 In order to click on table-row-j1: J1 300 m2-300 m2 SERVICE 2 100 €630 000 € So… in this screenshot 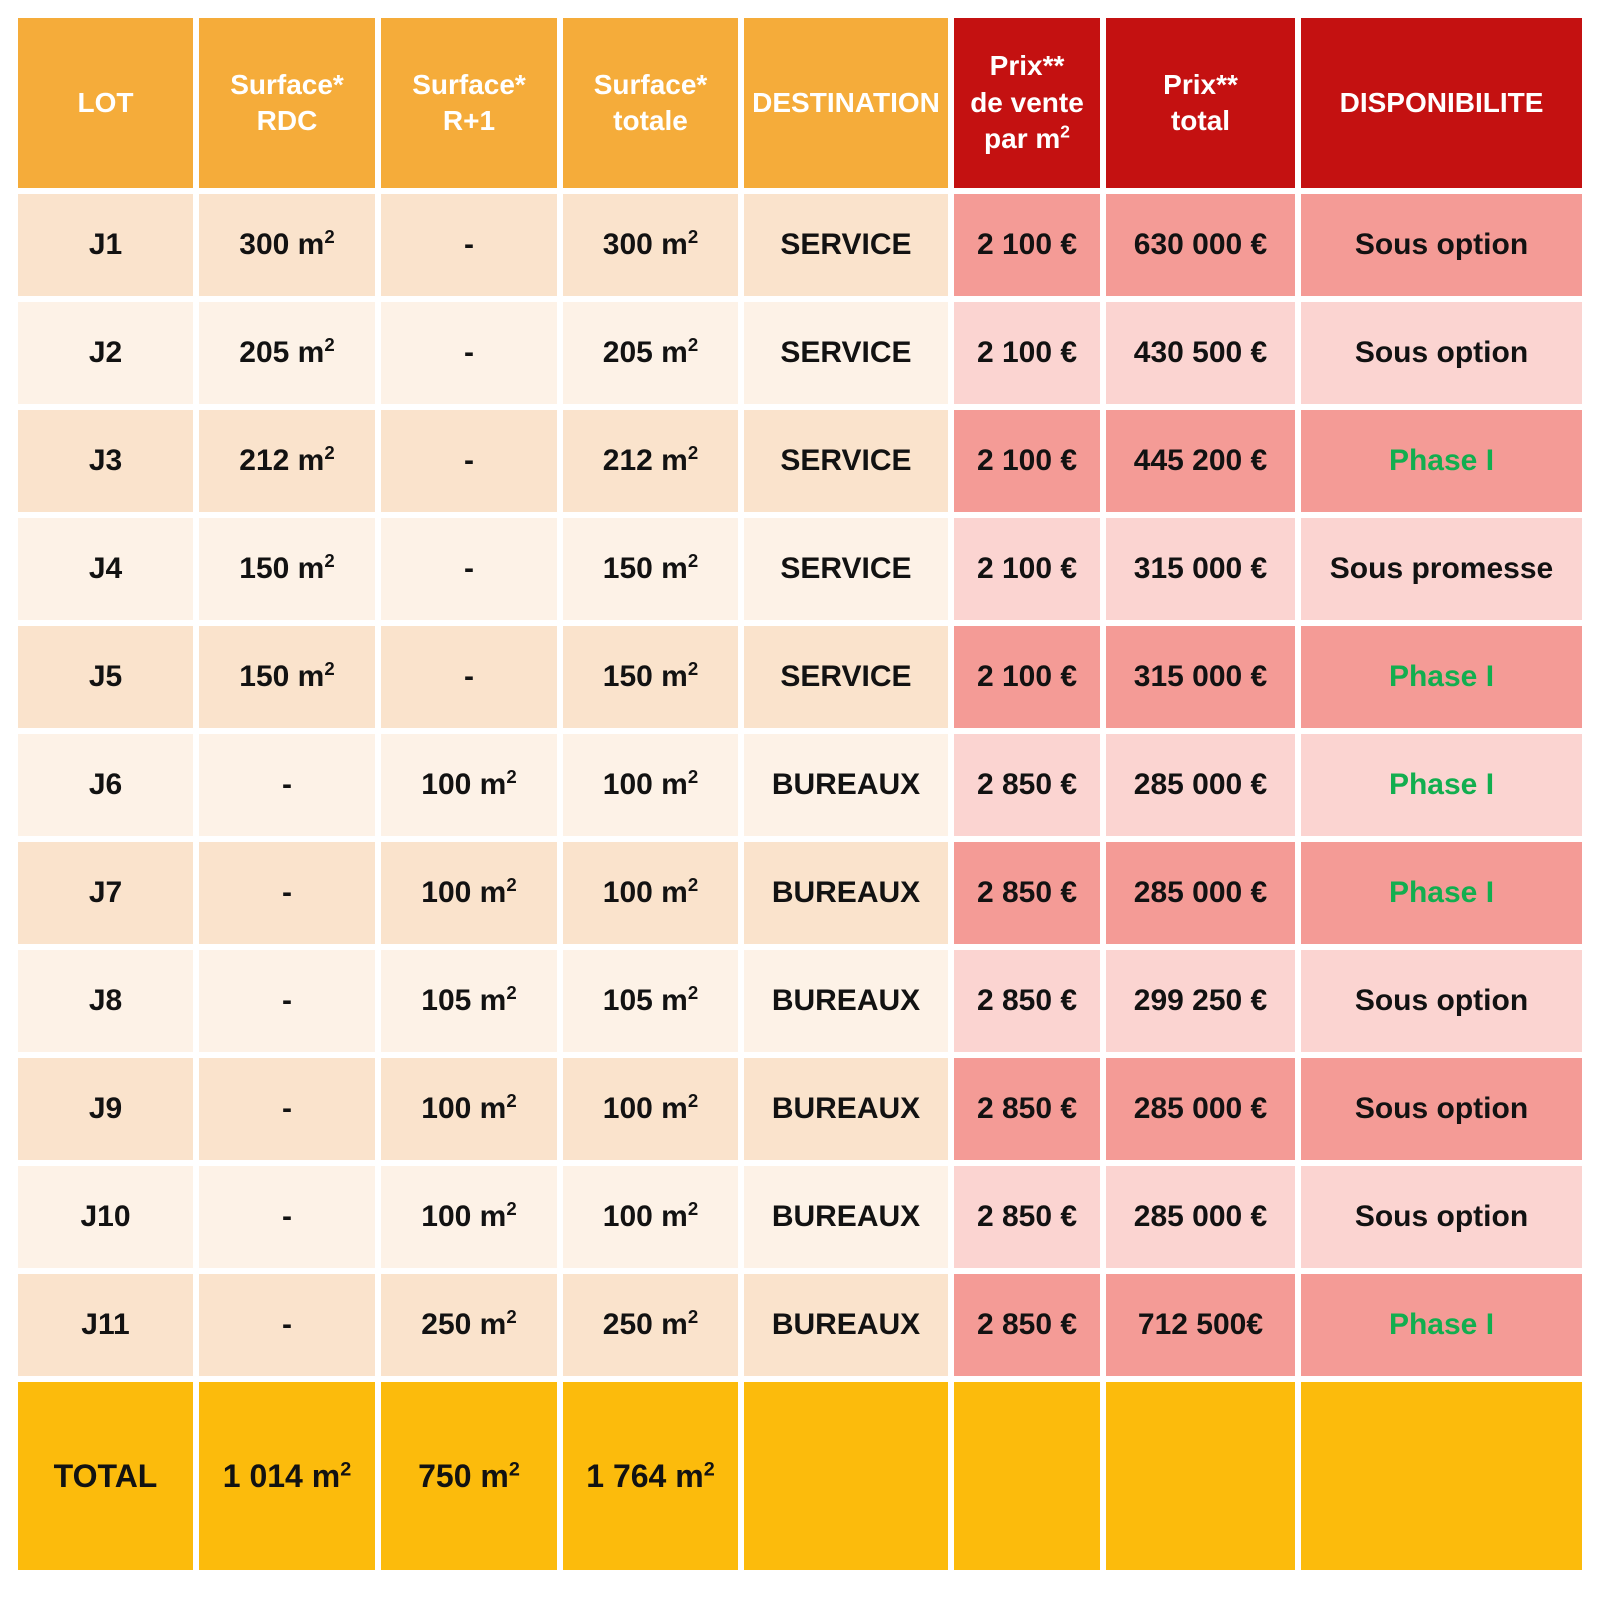, I will do `click(800, 245)`.